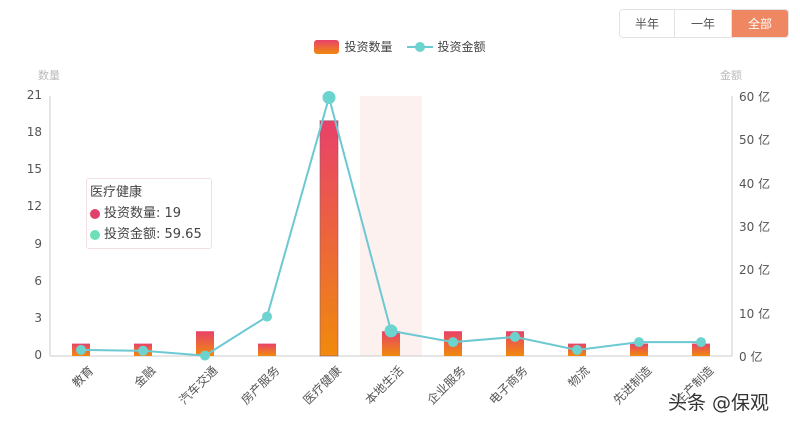 This screenshot has width=800, height=424. What do you see at coordinates (760, 23) in the screenshot?
I see `range-all-button: 全部` at bounding box center [760, 23].